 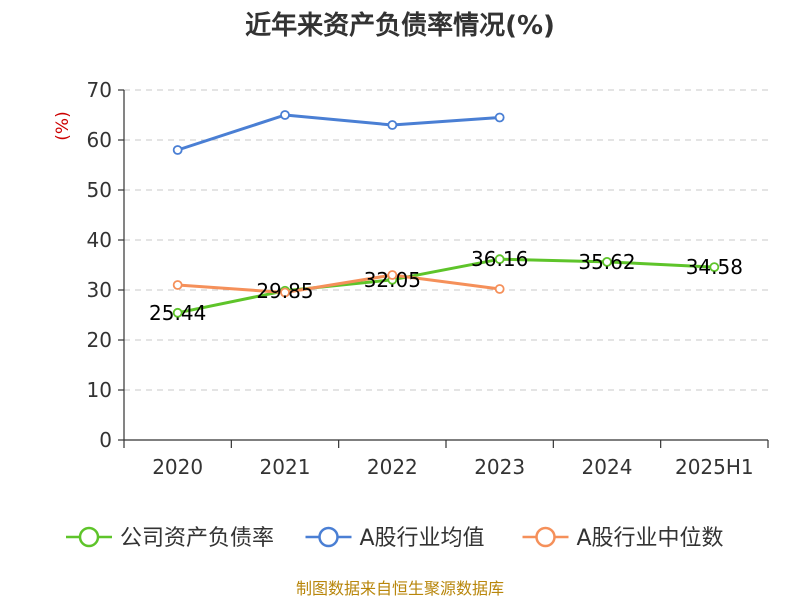 I want to click on series-2-point-2021, so click(x=285, y=292).